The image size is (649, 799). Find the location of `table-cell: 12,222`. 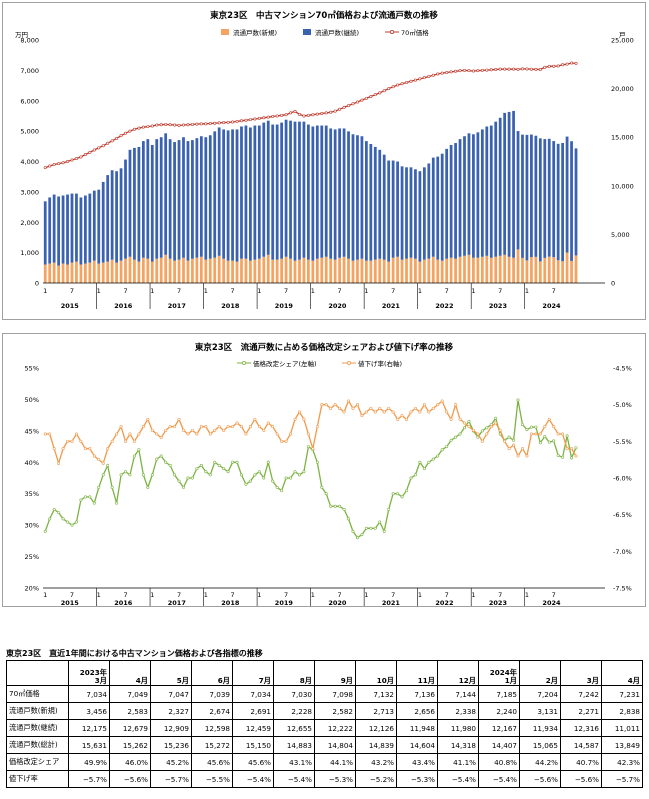

table-cell: 12,222 is located at coordinates (335, 728).